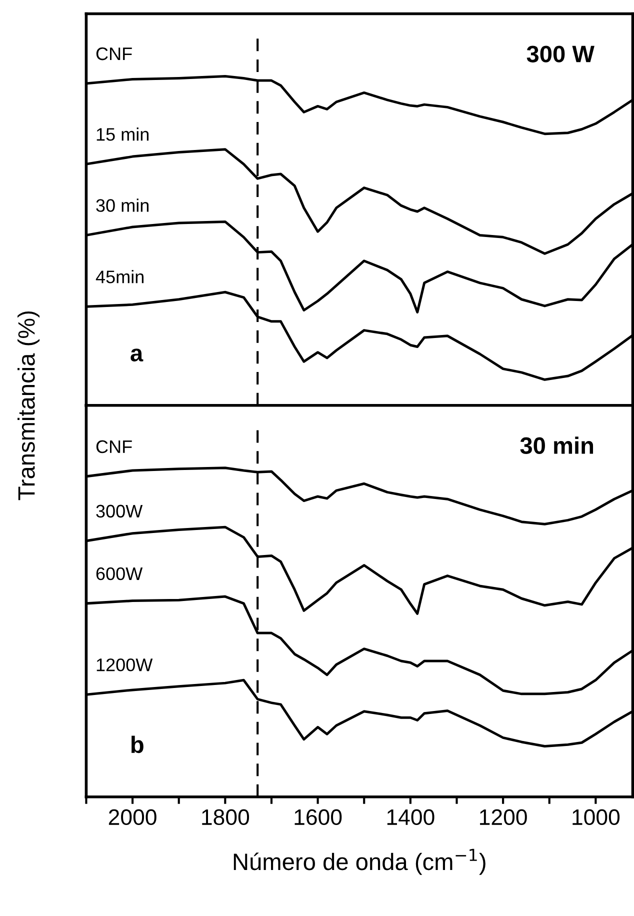 Image resolution: width=634 pixels, height=916 pixels. I want to click on text: 300 W, so click(560, 54).